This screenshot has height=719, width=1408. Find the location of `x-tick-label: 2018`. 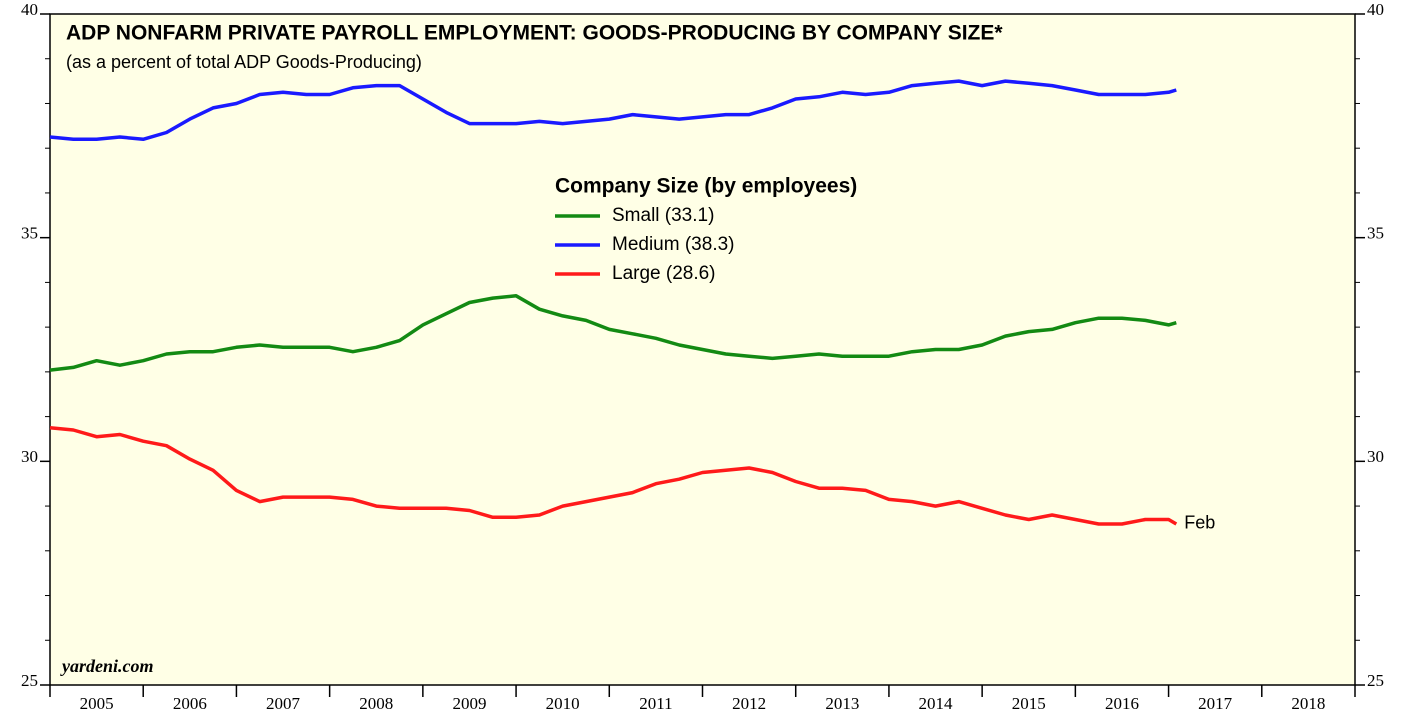

x-tick-label: 2018 is located at coordinates (1308, 703).